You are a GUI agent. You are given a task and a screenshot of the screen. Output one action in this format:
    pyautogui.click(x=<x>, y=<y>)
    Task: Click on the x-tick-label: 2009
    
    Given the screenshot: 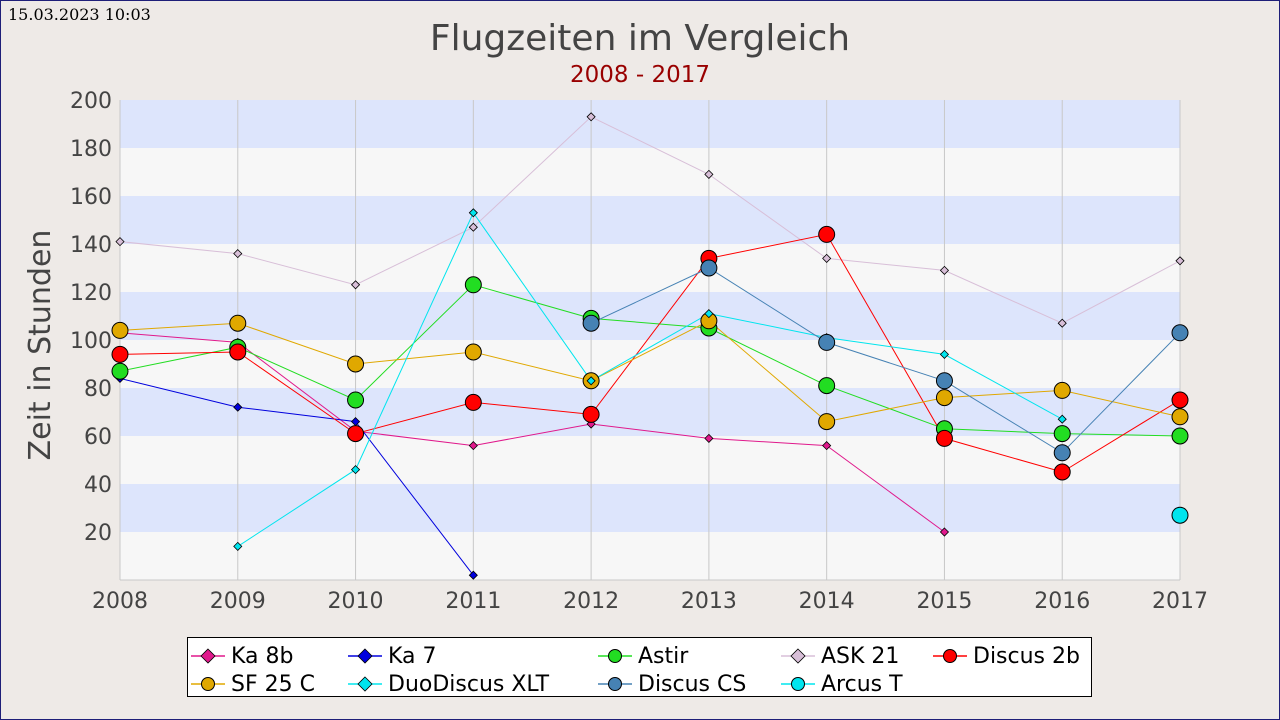 What is the action you would take?
    pyautogui.click(x=238, y=601)
    